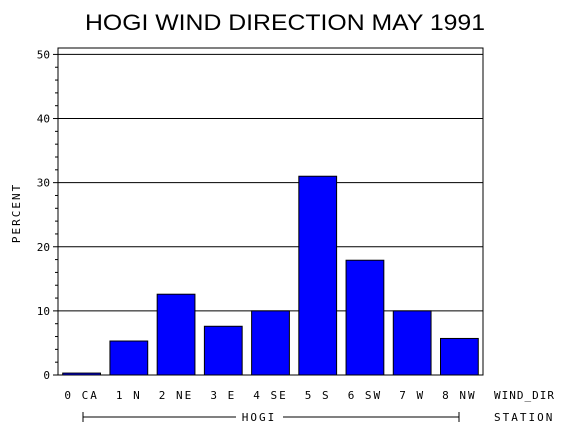 Image resolution: width=570 pixels, height=430 pixels. I want to click on x-tick-label: 7 W, so click(412, 395).